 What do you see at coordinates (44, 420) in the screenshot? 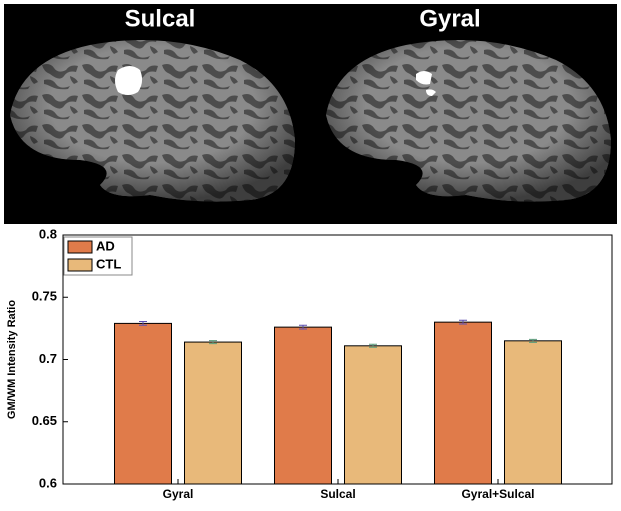
I see `y-tick-label: 0.65` at bounding box center [44, 420].